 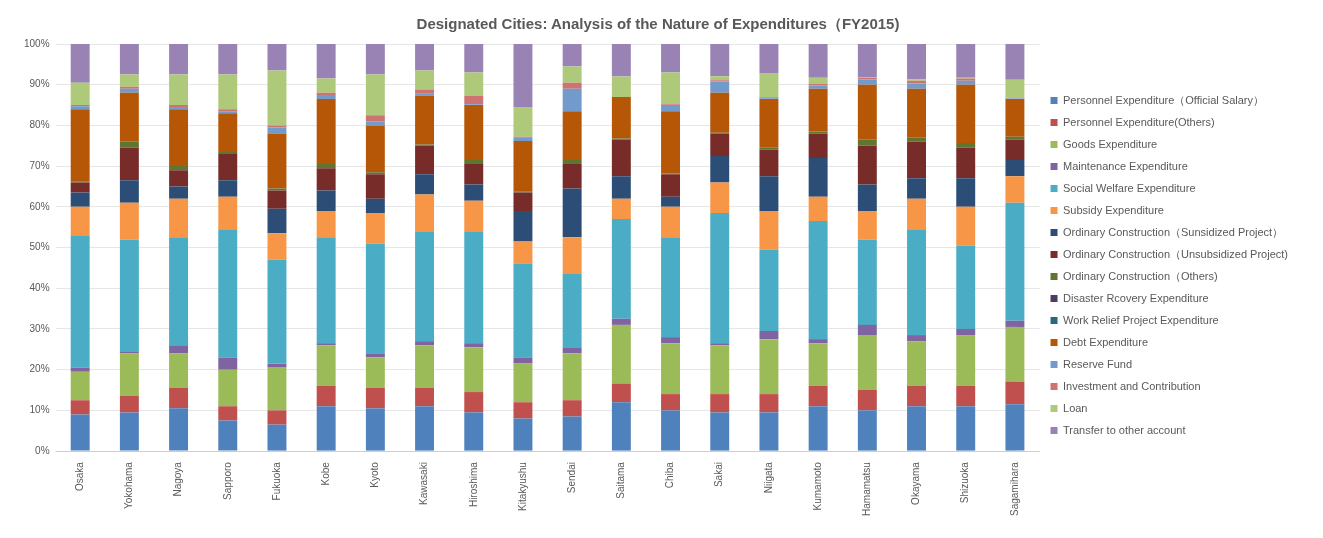 What do you see at coordinates (39, 369) in the screenshot?
I see `y-tick-label: 20%` at bounding box center [39, 369].